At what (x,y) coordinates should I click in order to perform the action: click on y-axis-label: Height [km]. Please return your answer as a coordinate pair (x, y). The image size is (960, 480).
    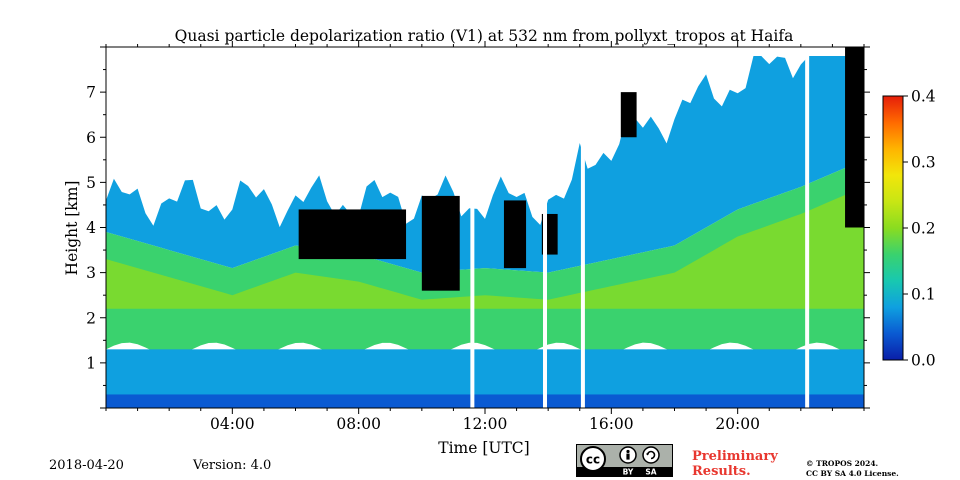
    Looking at the image, I should click on (72, 228).